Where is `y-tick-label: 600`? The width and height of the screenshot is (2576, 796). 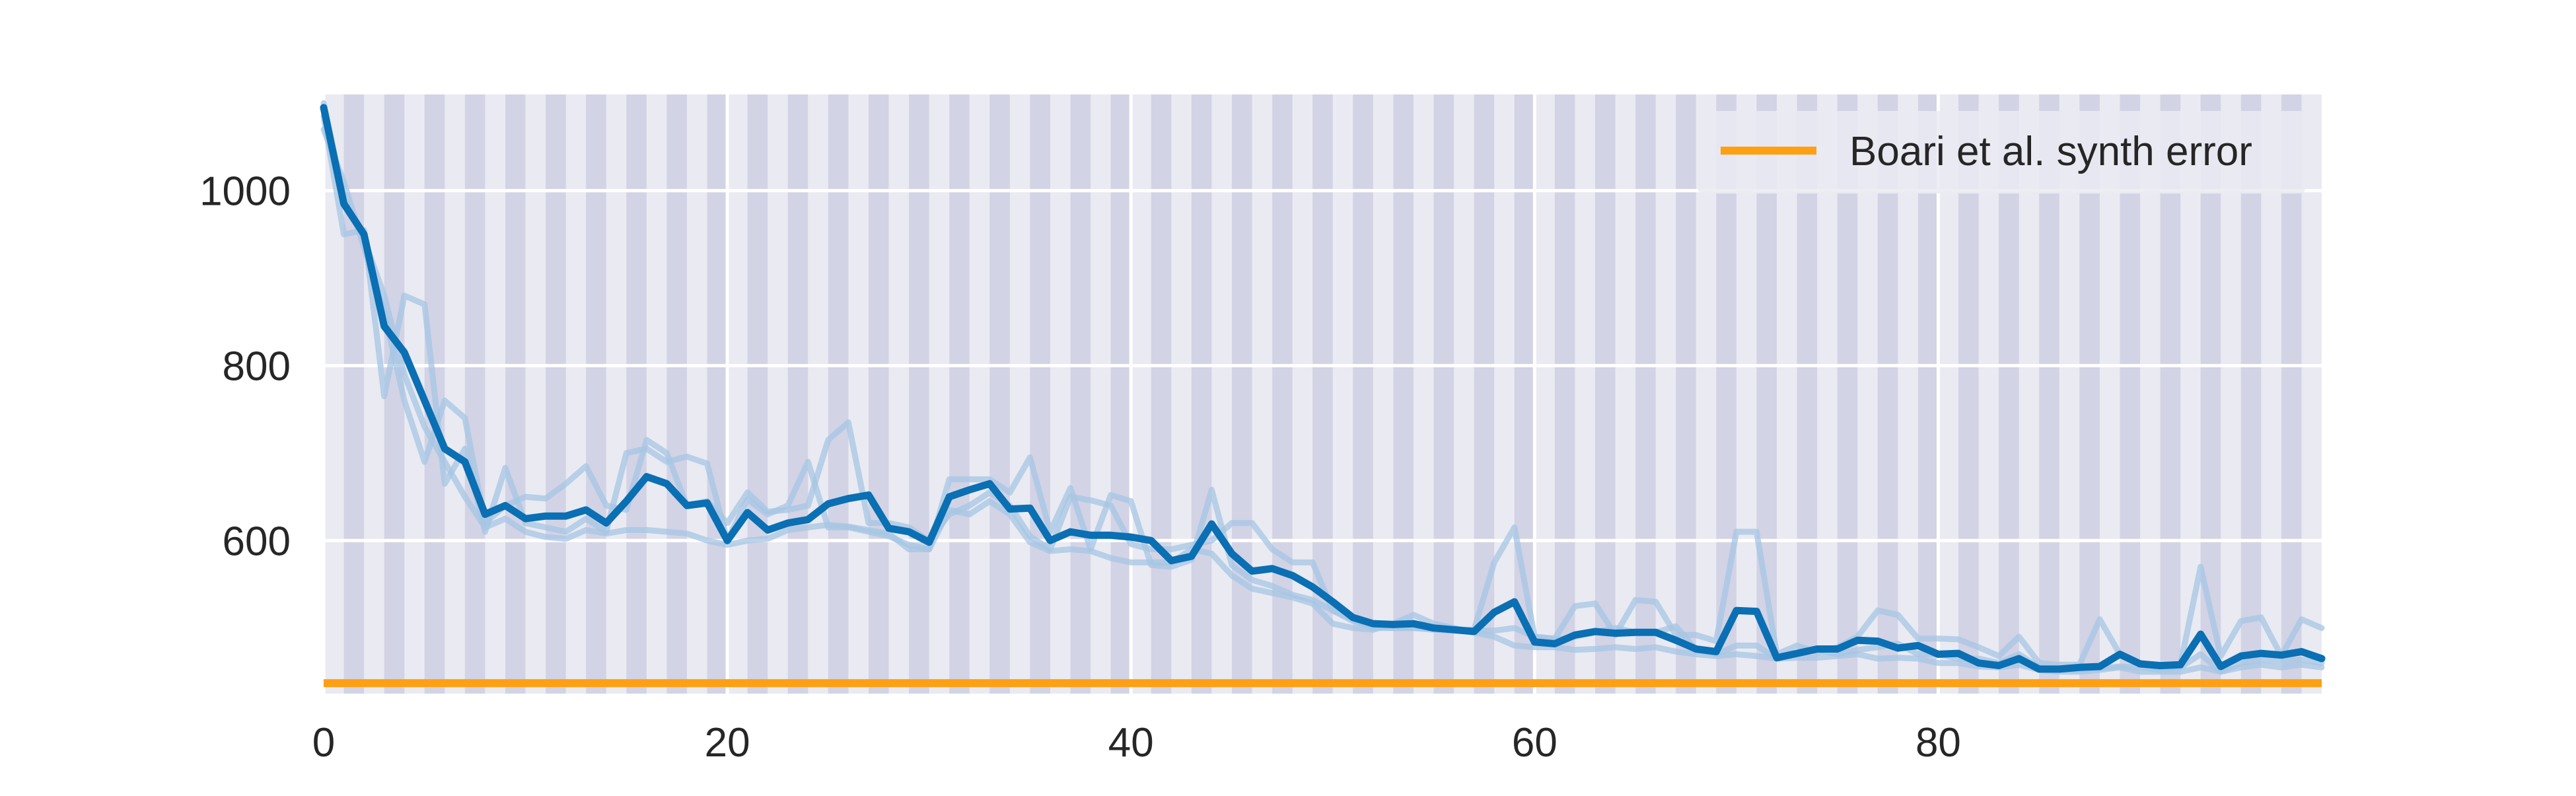 y-tick-label: 600 is located at coordinates (257, 541).